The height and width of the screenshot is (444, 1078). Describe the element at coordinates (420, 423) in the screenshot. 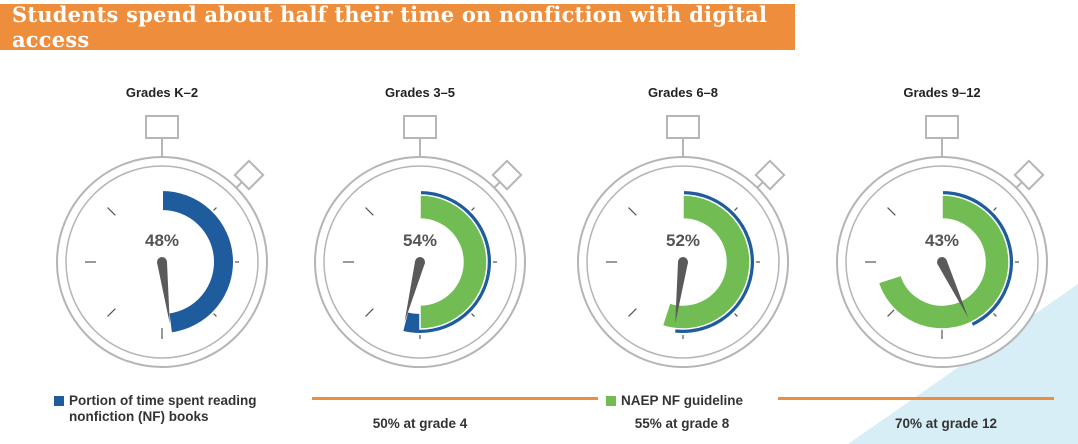

I see `guideline-value-grades-3-5: 50% at grade 4` at that location.